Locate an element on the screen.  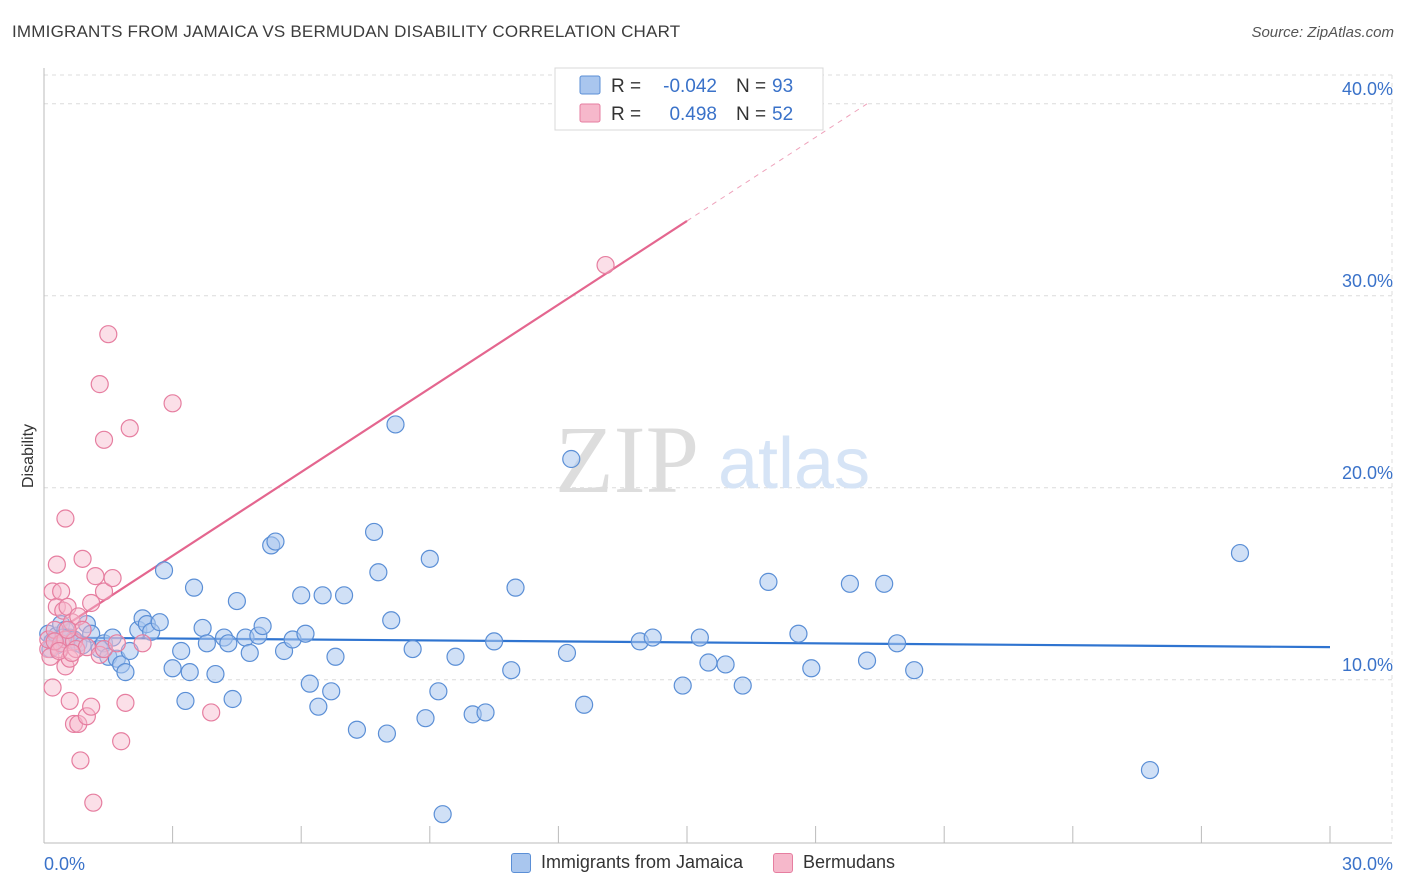
y-tick-label: 20.0% is located at coordinates (1367, 473).